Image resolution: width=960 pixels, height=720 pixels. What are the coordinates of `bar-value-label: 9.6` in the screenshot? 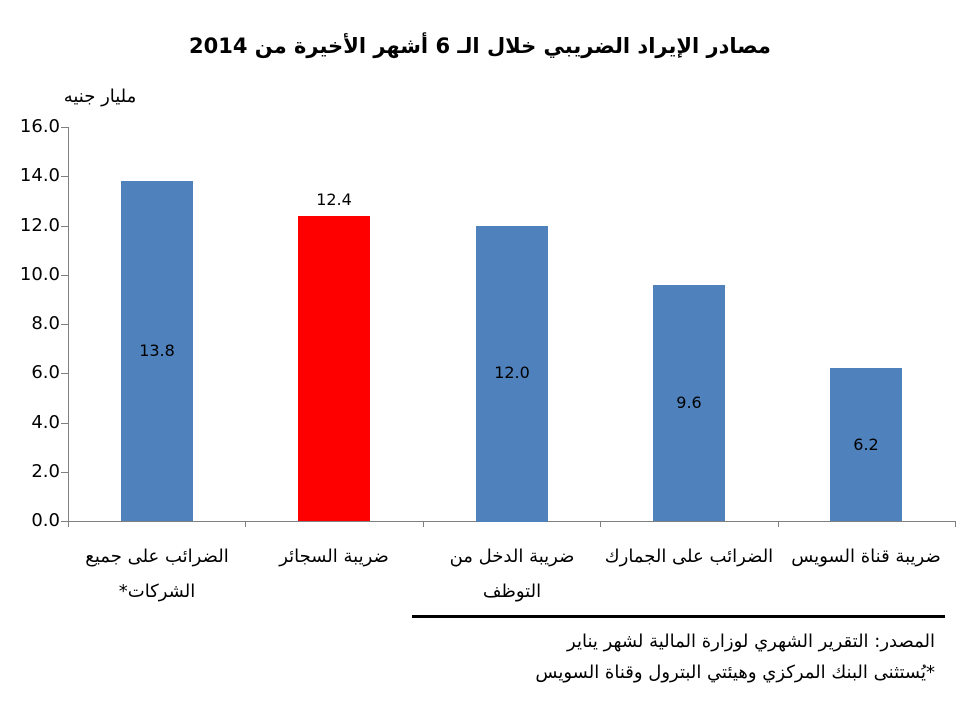 It's located at (689, 402).